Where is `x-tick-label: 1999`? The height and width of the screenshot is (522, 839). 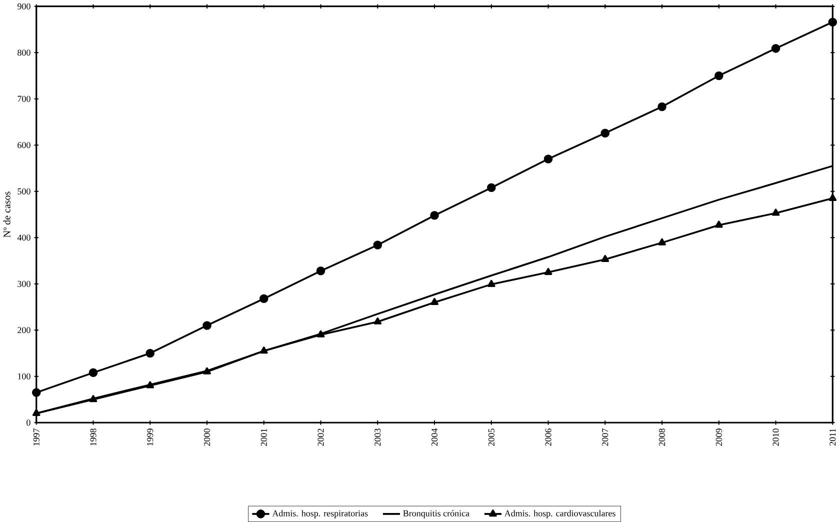
x-tick-label: 1999 is located at coordinates (150, 437).